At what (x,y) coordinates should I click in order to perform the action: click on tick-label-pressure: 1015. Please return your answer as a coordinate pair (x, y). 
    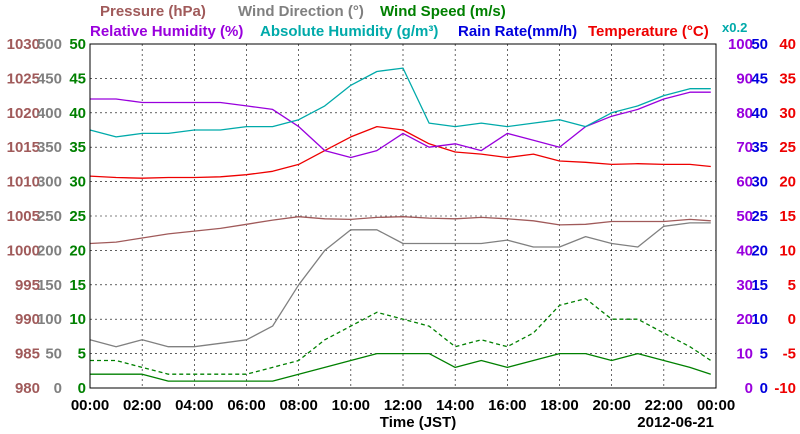
    Looking at the image, I should click on (23, 147).